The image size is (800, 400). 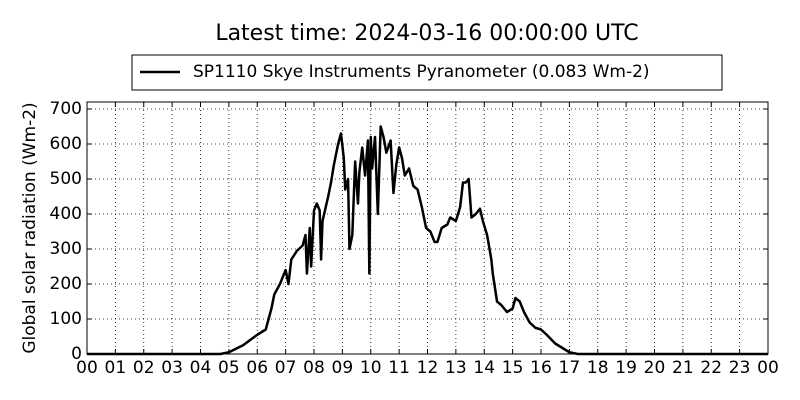 What do you see at coordinates (66, 214) in the screenshot?
I see `y-tick-label: 400` at bounding box center [66, 214].